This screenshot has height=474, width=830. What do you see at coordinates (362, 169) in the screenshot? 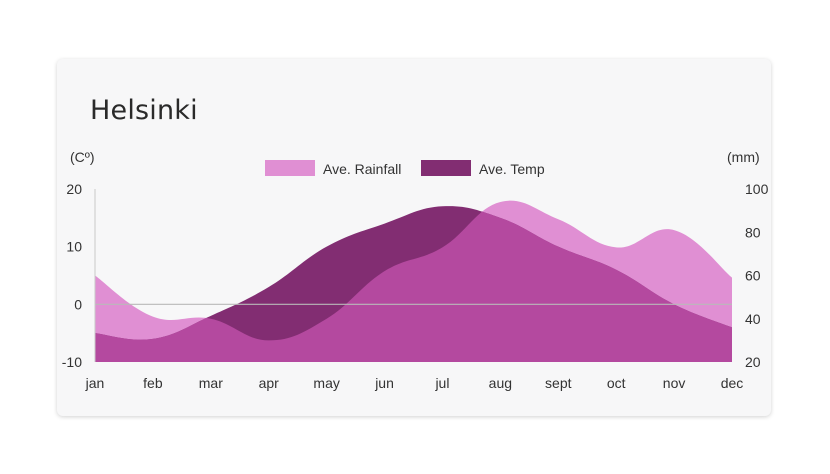
I see `legend-label-rainfall: Ave. Rainfall` at bounding box center [362, 169].